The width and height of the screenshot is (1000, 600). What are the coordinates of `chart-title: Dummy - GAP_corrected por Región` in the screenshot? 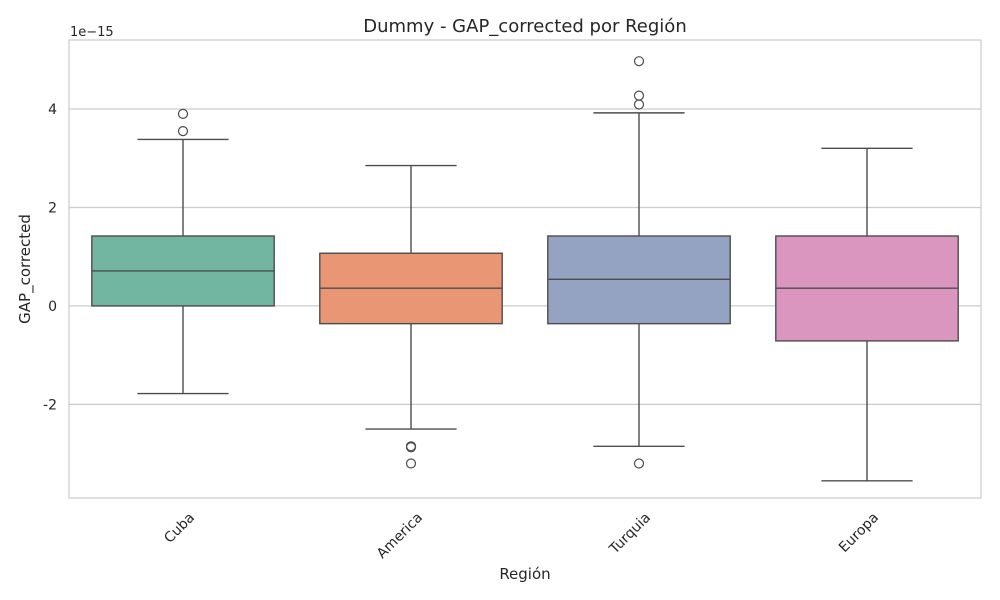 It's located at (524, 26).